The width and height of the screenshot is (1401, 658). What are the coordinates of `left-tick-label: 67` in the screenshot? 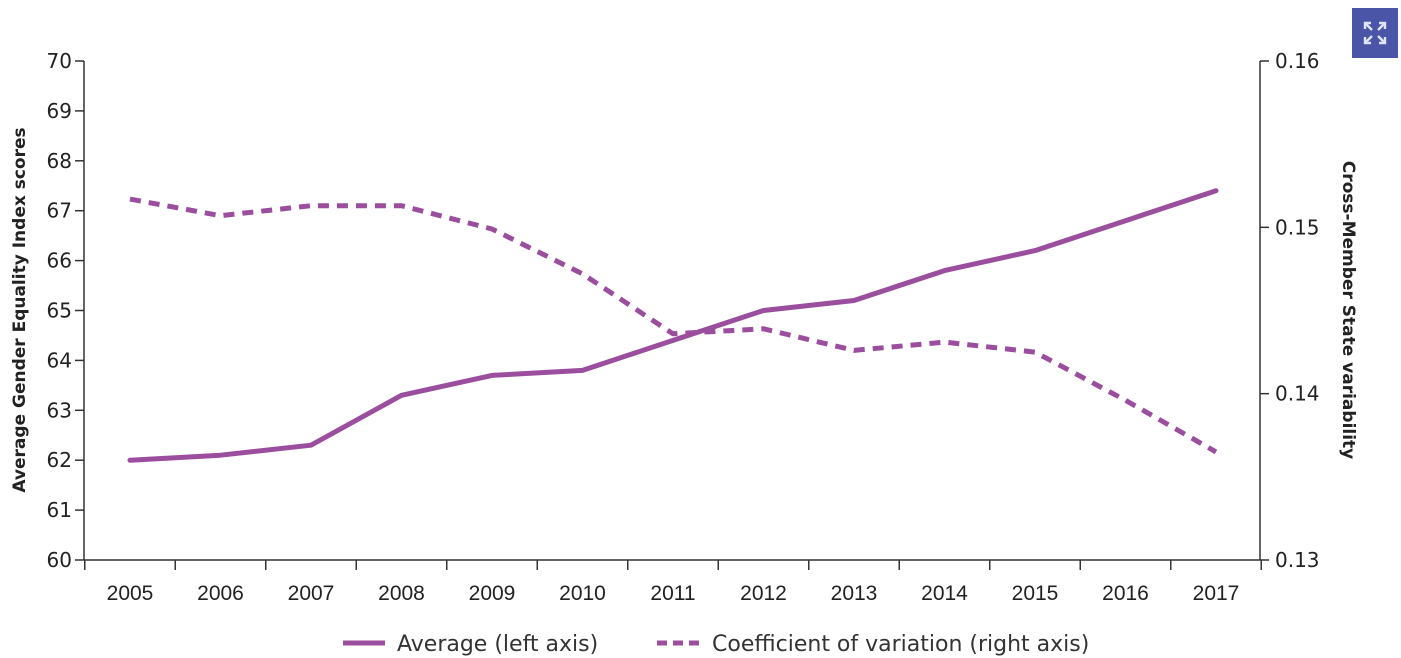 It's located at (59, 211).